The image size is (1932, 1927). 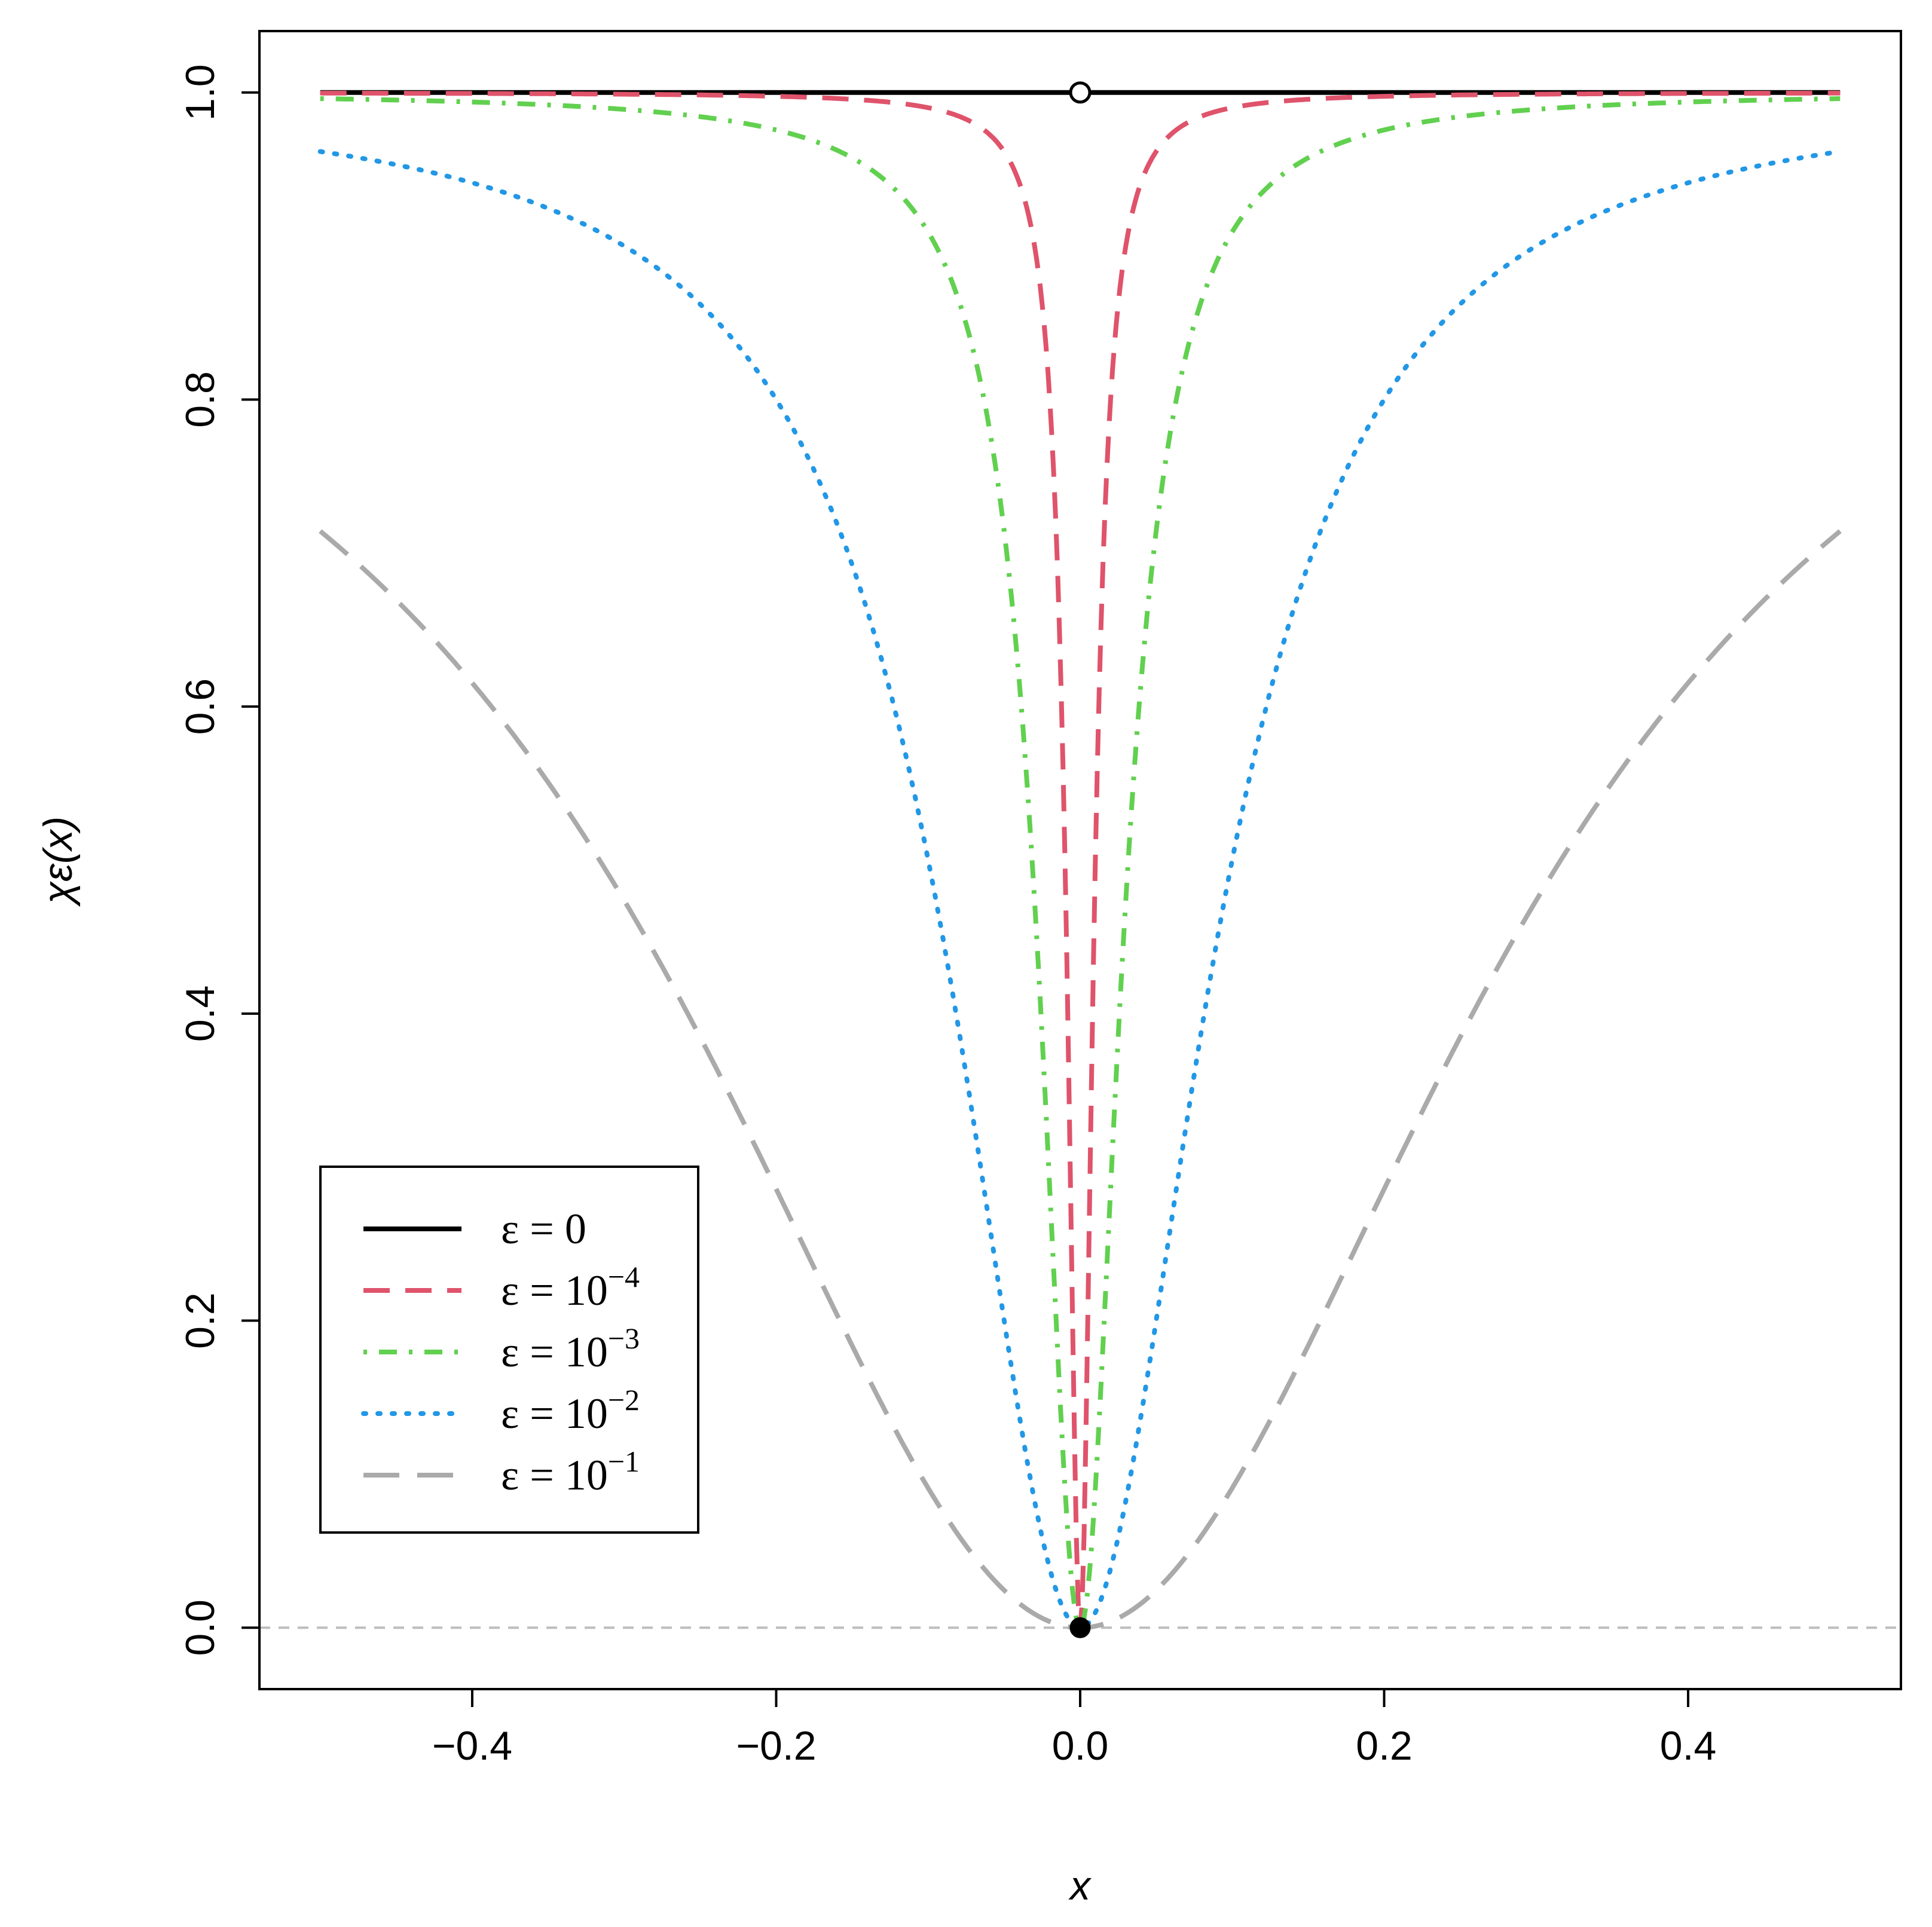 What do you see at coordinates (219, 860) in the screenshot?
I see `y-axis: 0.0 0.2 0.4 0.6 0.8 1.0` at bounding box center [219, 860].